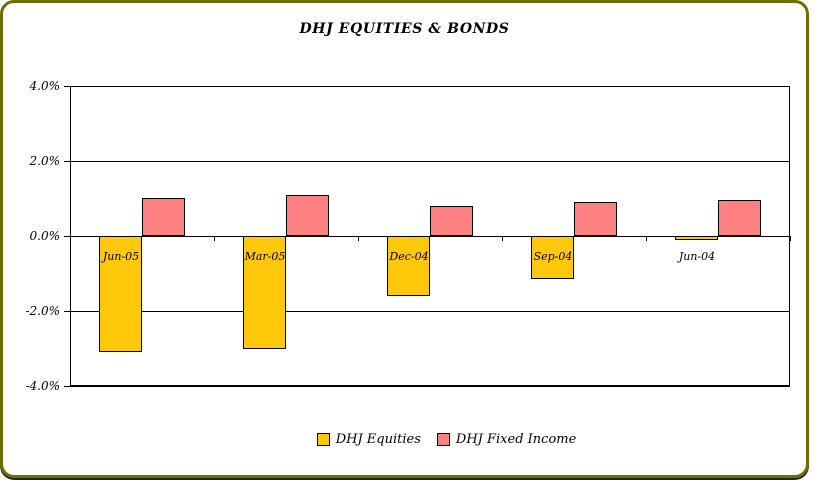 The image size is (815, 484). I want to click on category-label: Mar-05, so click(265, 256).